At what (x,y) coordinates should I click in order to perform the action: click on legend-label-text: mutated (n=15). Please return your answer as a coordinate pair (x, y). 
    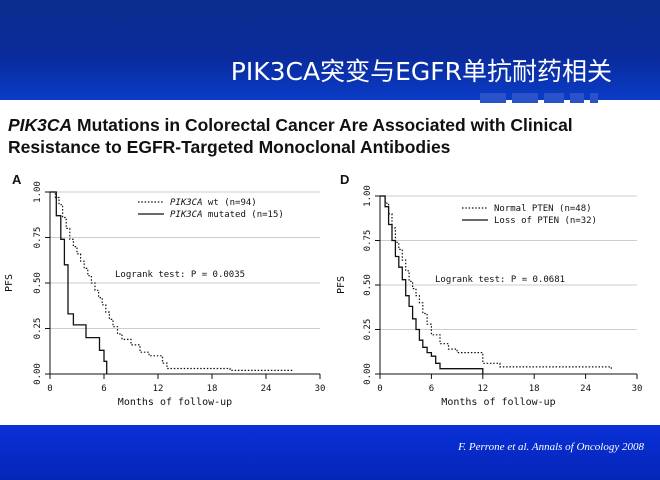
    Looking at the image, I should click on (243, 215).